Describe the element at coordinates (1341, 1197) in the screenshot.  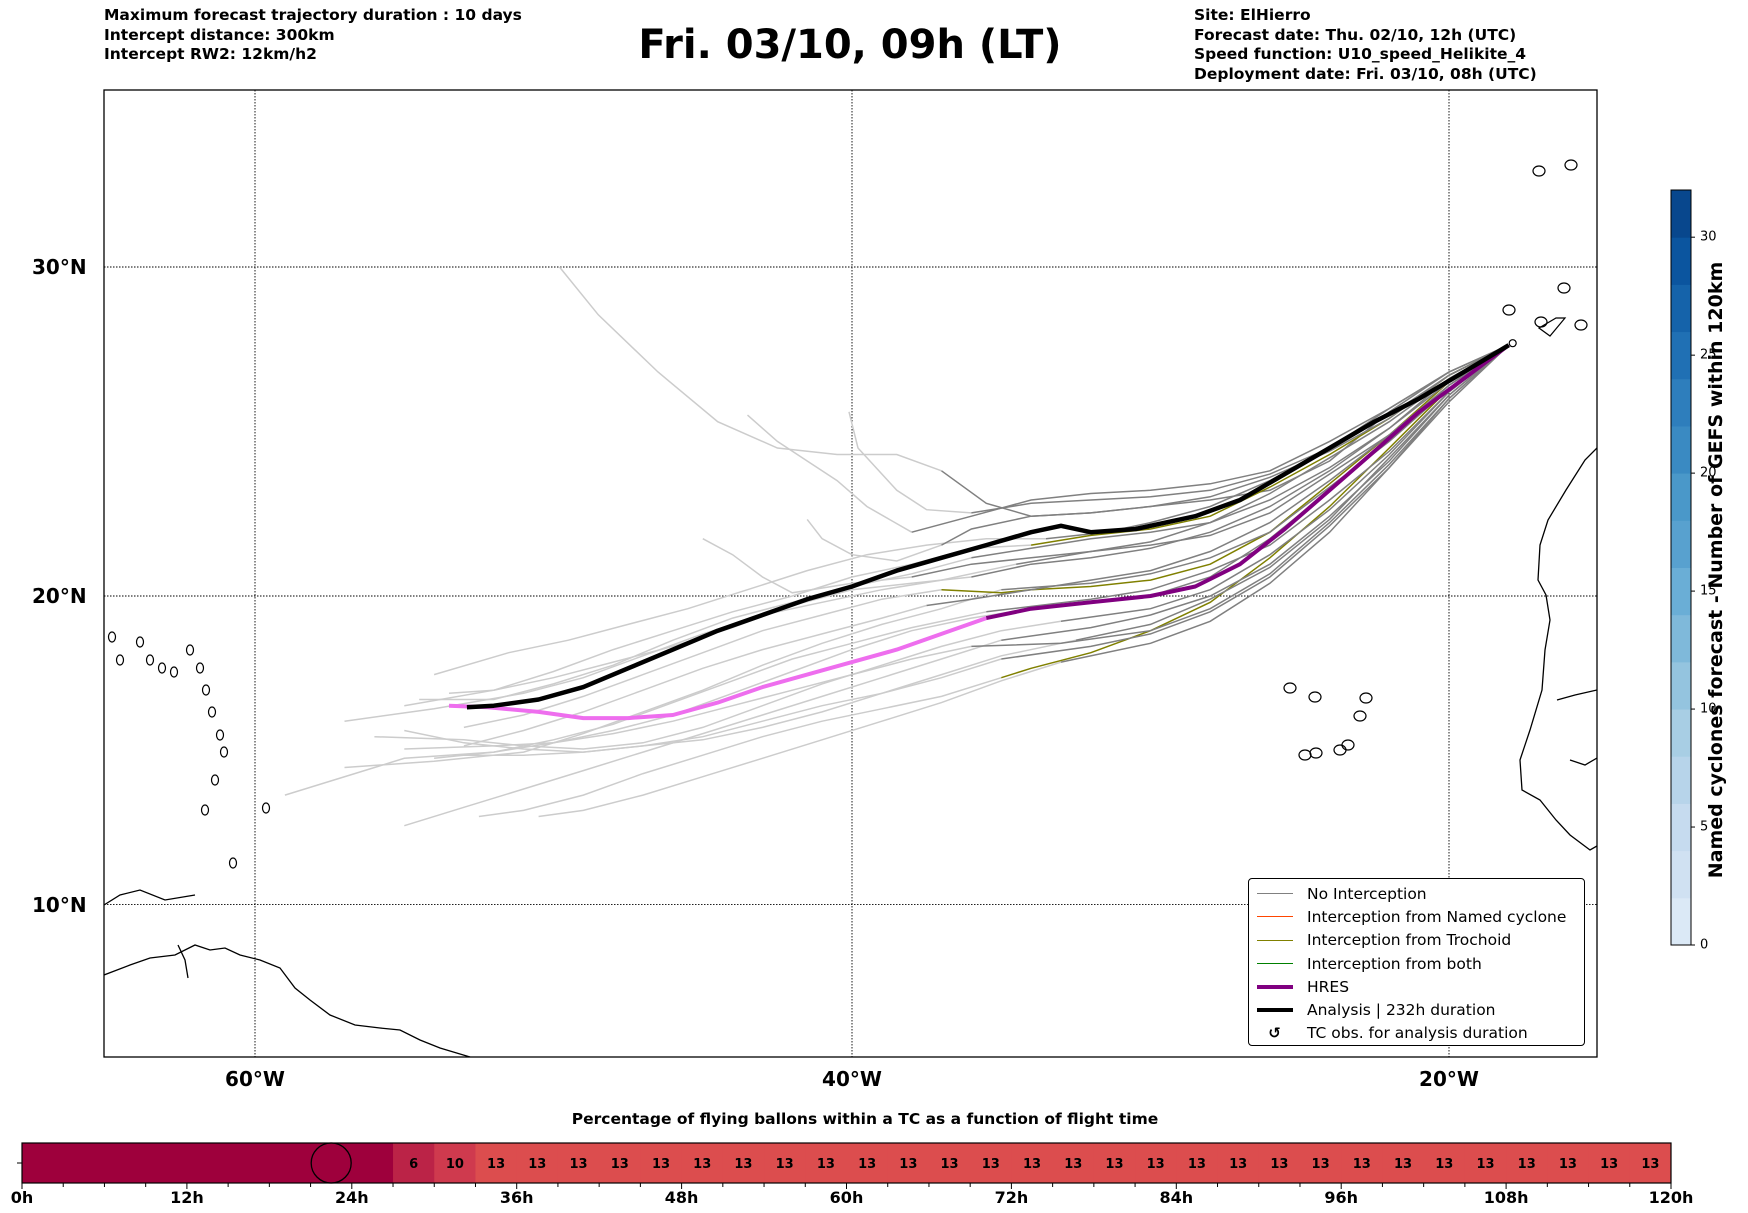
I see `tc-bar-tick-label: 96h` at that location.